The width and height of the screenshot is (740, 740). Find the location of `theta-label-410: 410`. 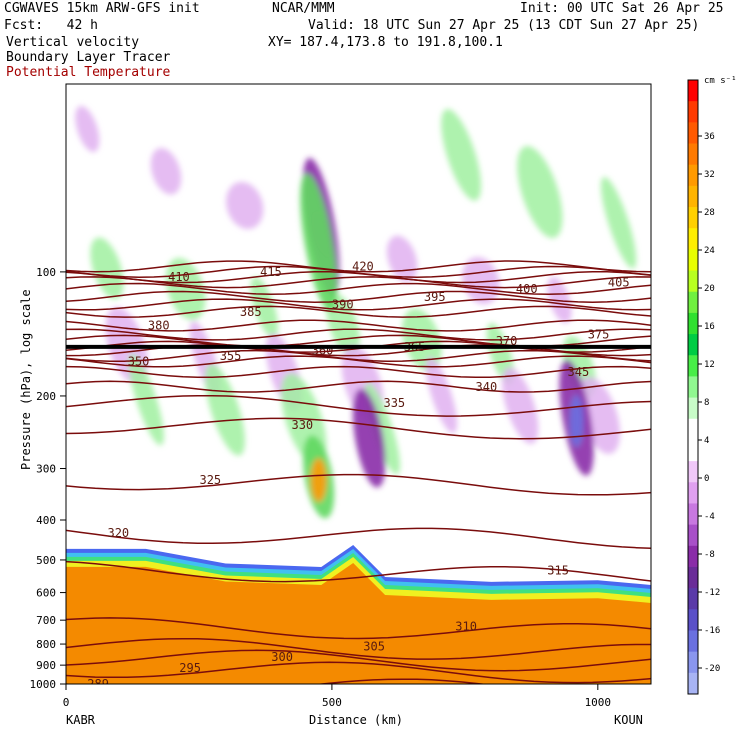

theta-label-410: 410 is located at coordinates (179, 277).